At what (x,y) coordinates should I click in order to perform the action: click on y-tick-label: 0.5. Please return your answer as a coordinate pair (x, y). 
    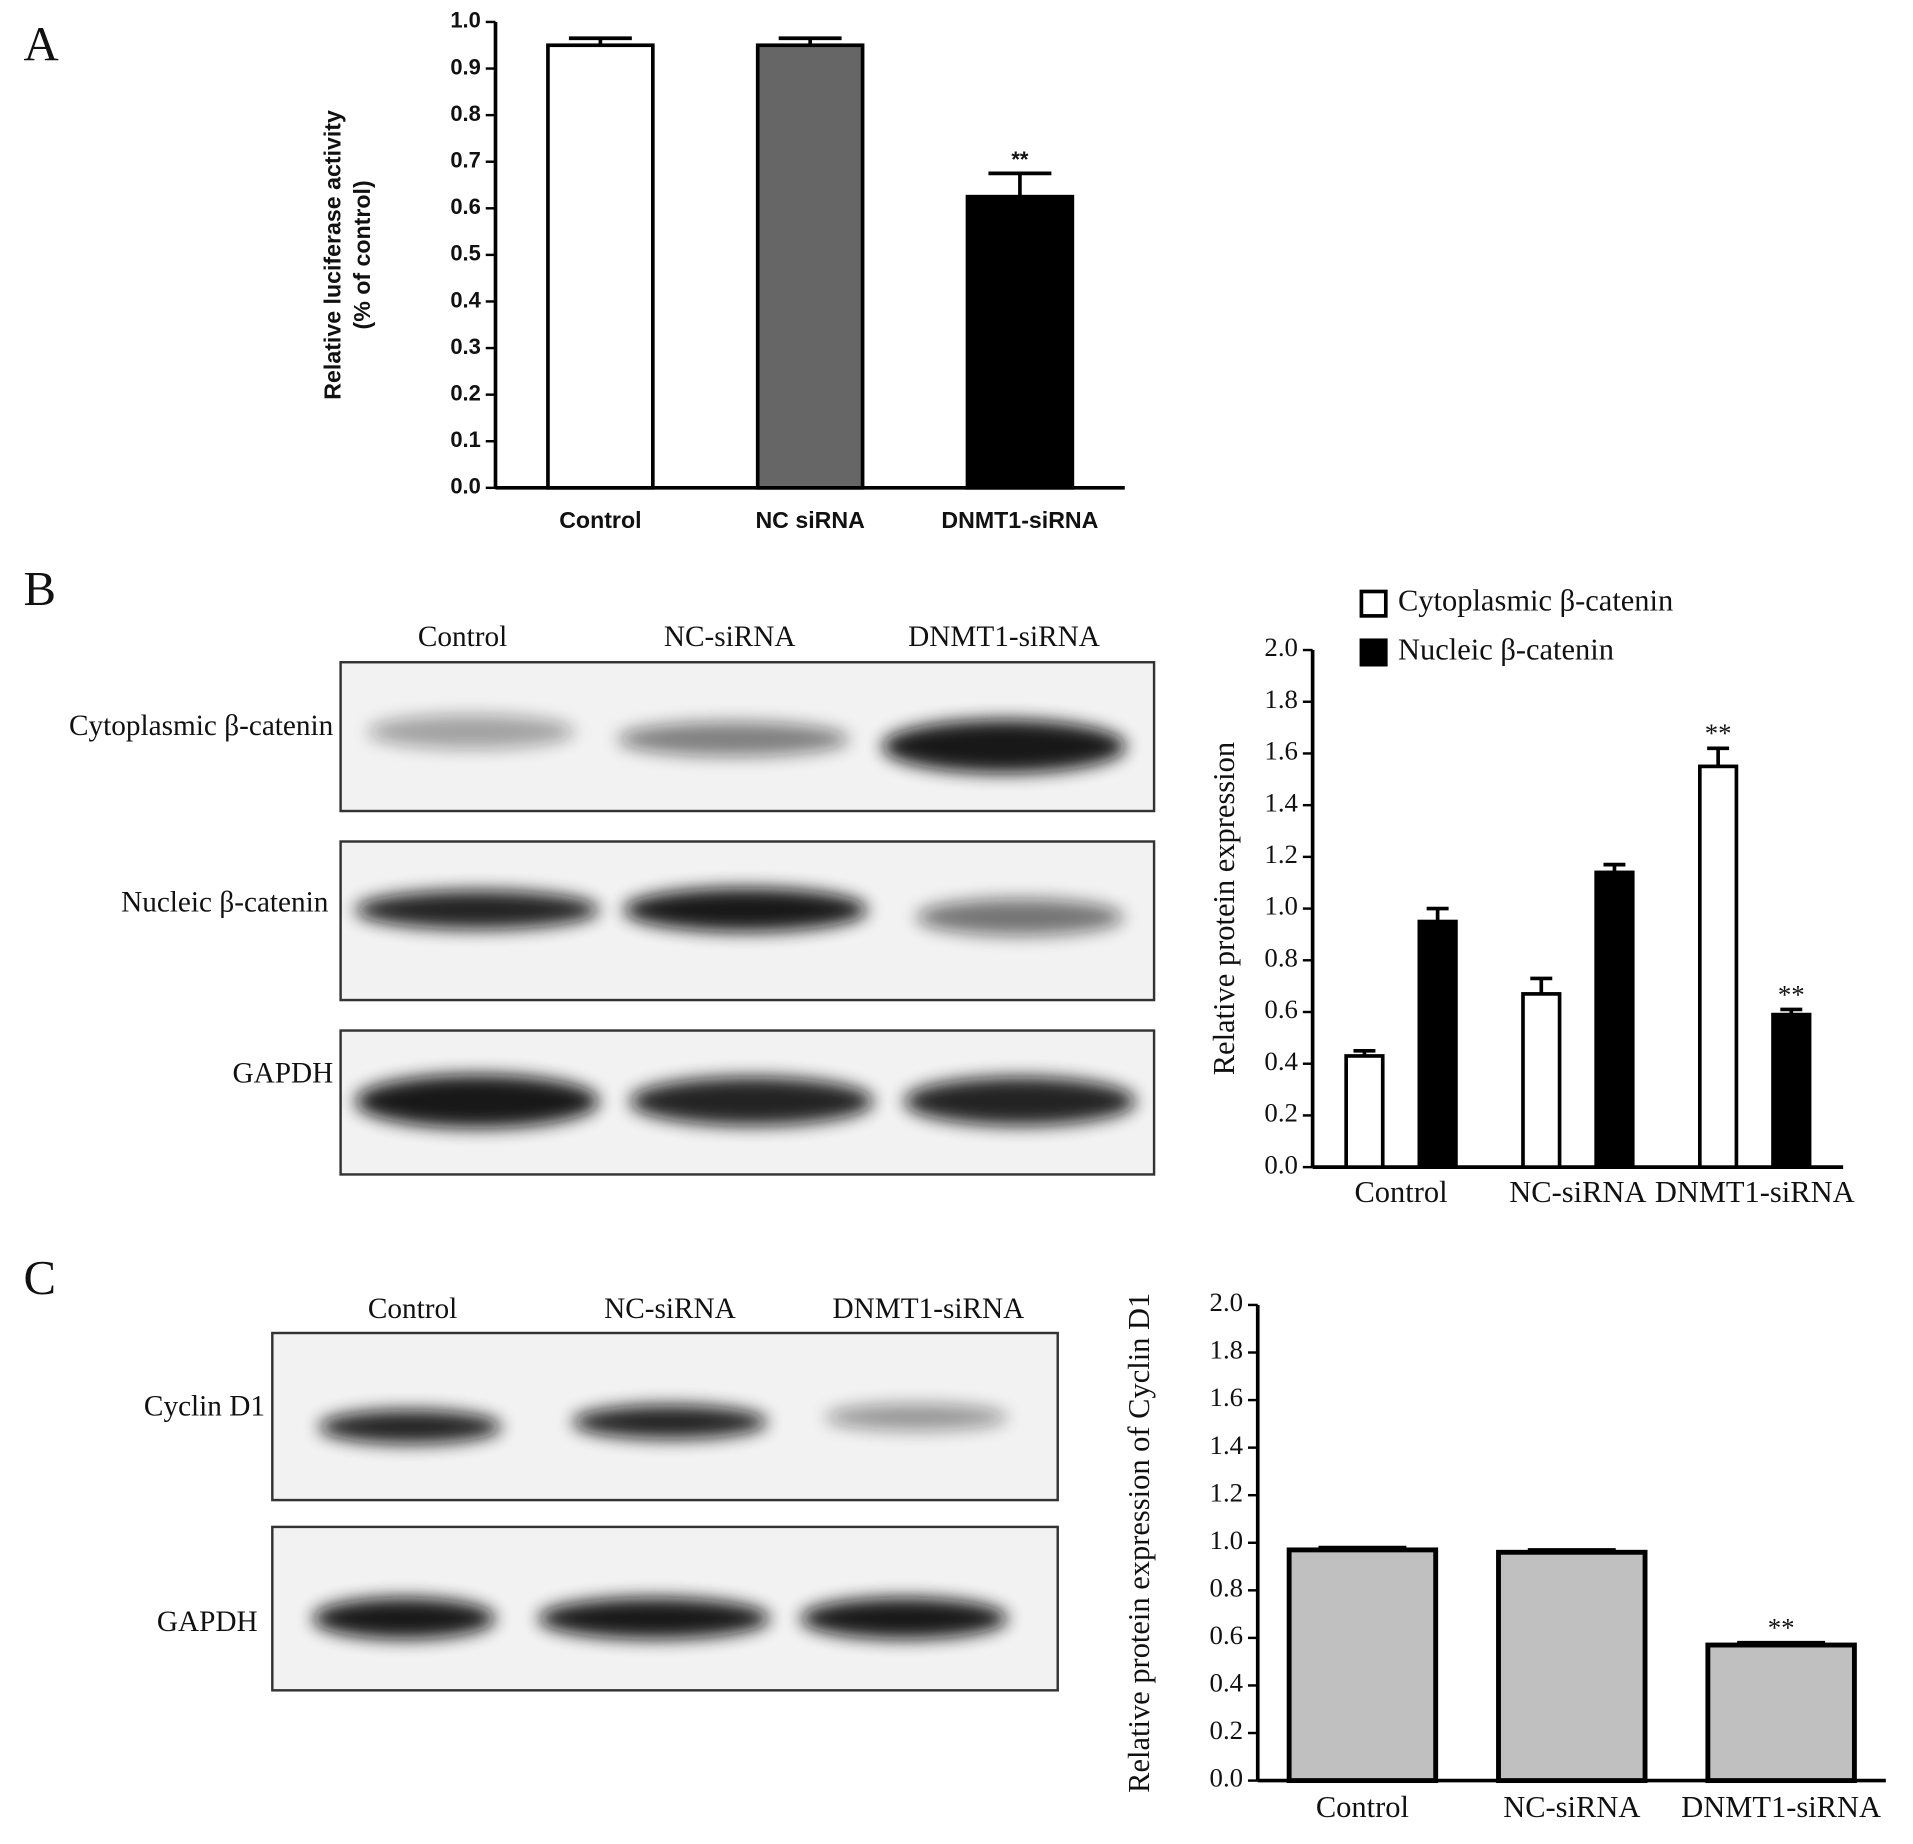
    Looking at the image, I should click on (465, 253).